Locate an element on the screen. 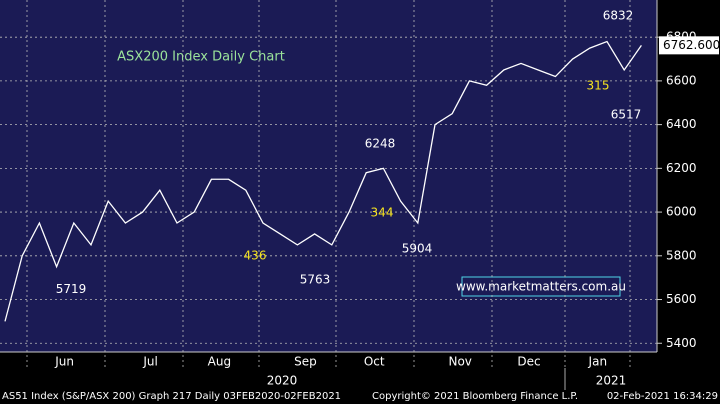  y-tick-label: 5600 is located at coordinates (681, 299).